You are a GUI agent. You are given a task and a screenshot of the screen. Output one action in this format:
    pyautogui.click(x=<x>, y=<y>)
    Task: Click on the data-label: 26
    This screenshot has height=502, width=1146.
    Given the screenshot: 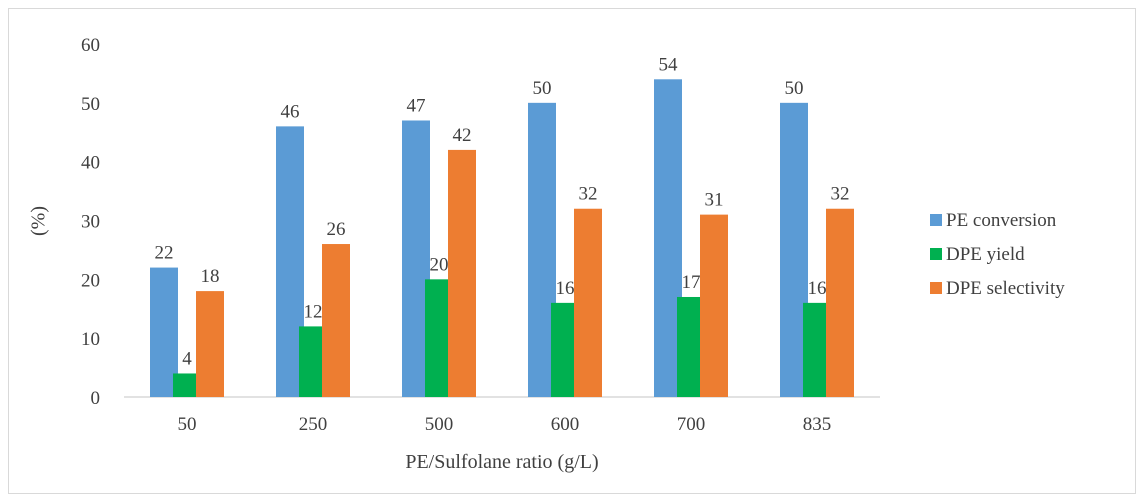 What is the action you would take?
    pyautogui.click(x=336, y=229)
    